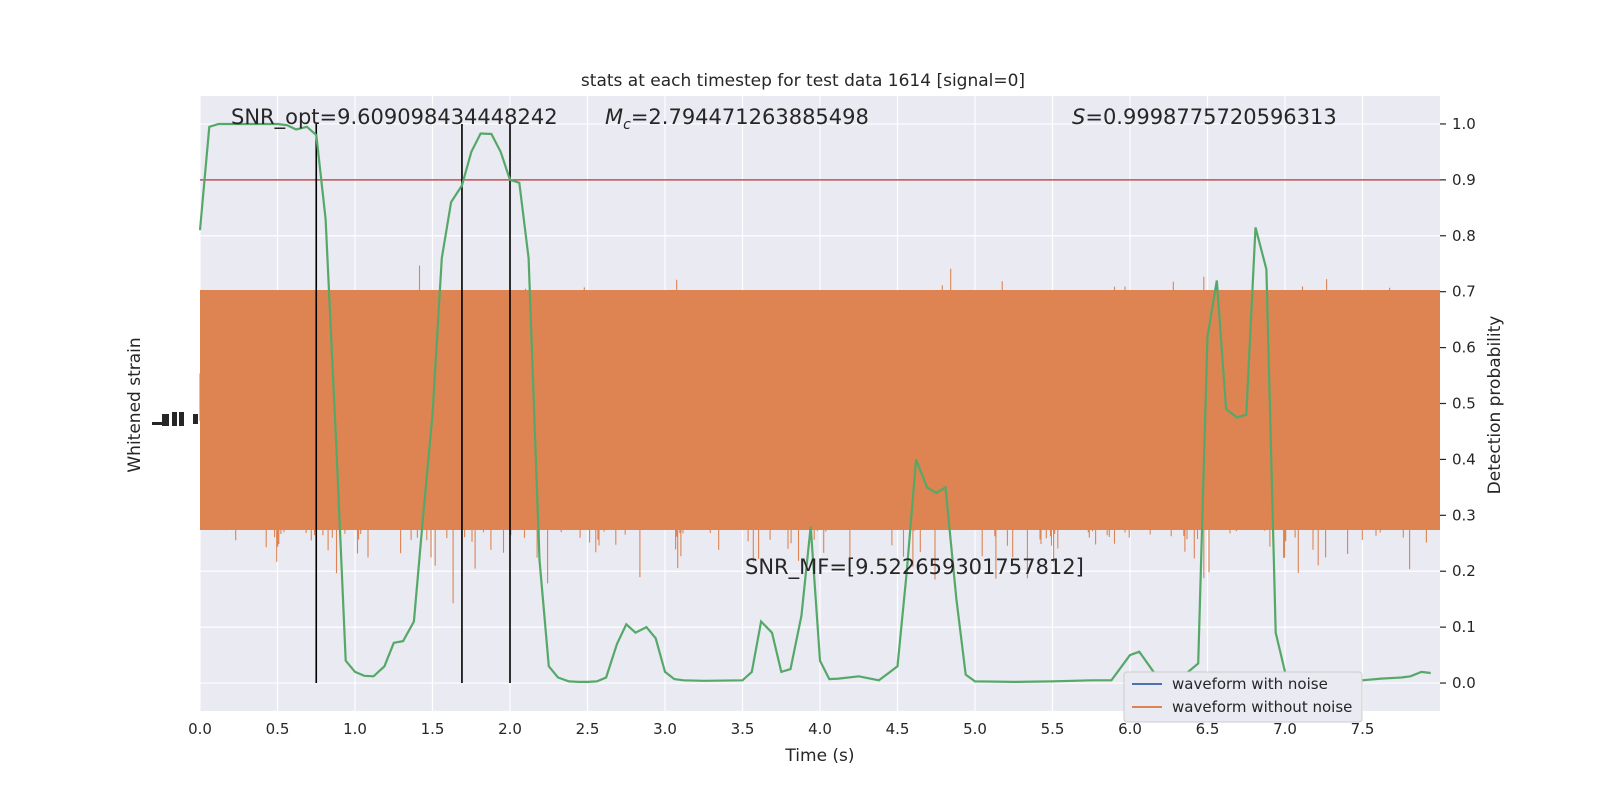  Describe the element at coordinates (200, 729) in the screenshot. I see `x-tick-label: 0.0` at that location.